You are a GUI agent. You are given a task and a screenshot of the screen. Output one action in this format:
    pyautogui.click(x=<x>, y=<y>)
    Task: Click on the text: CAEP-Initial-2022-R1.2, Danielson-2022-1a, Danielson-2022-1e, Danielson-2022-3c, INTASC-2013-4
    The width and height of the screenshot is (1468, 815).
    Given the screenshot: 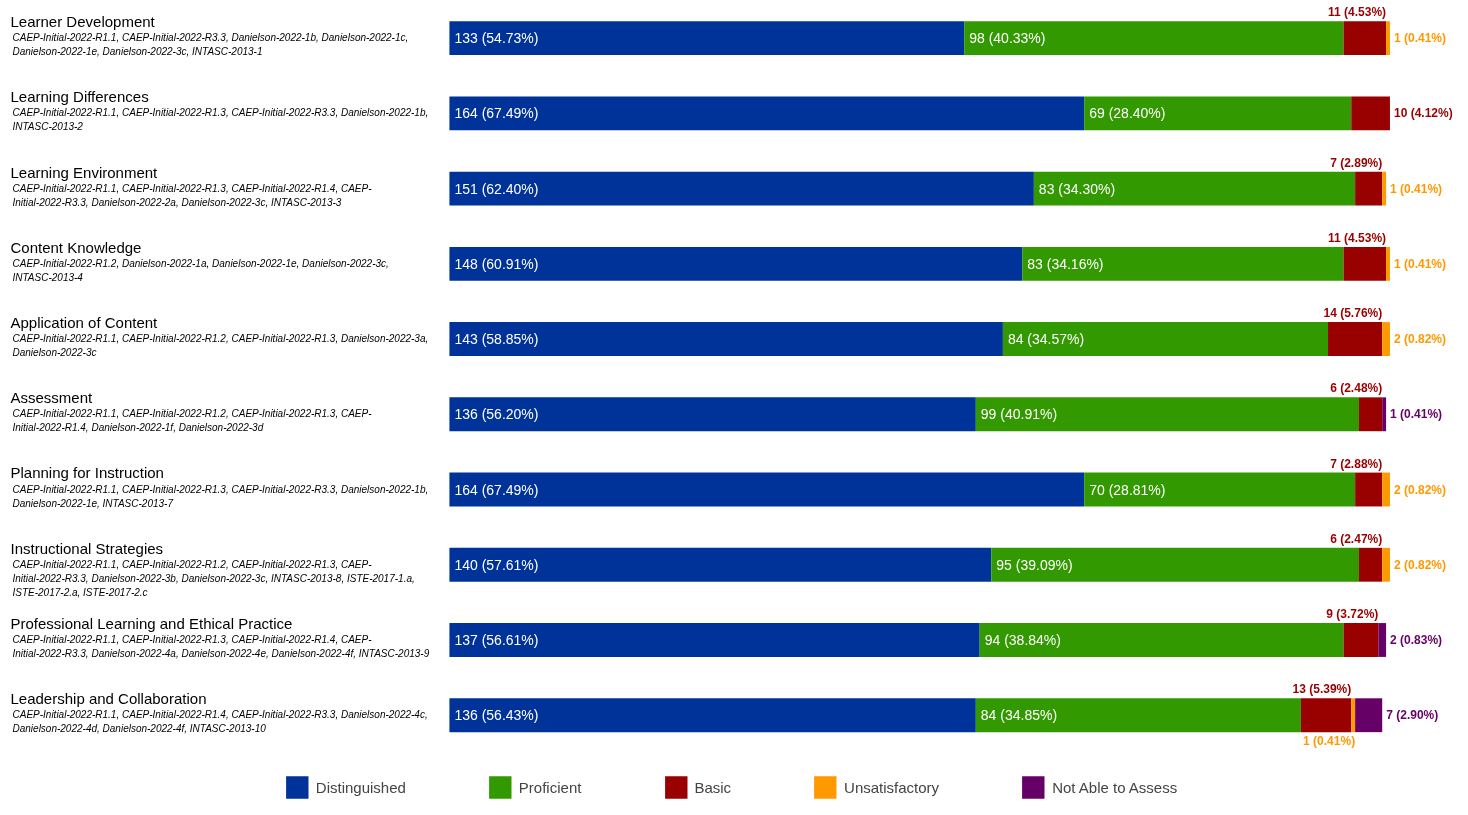 What is the action you would take?
    pyautogui.click(x=200, y=270)
    